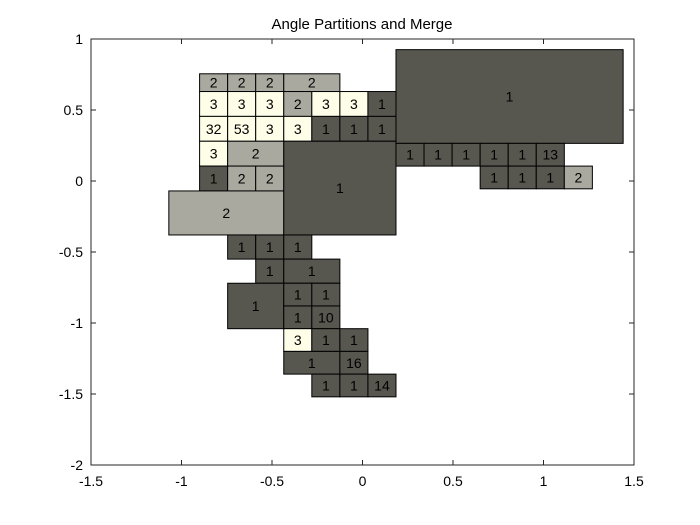 The image size is (700, 525). What do you see at coordinates (326, 385) in the screenshot?
I see `cell-label-51: 1` at bounding box center [326, 385].